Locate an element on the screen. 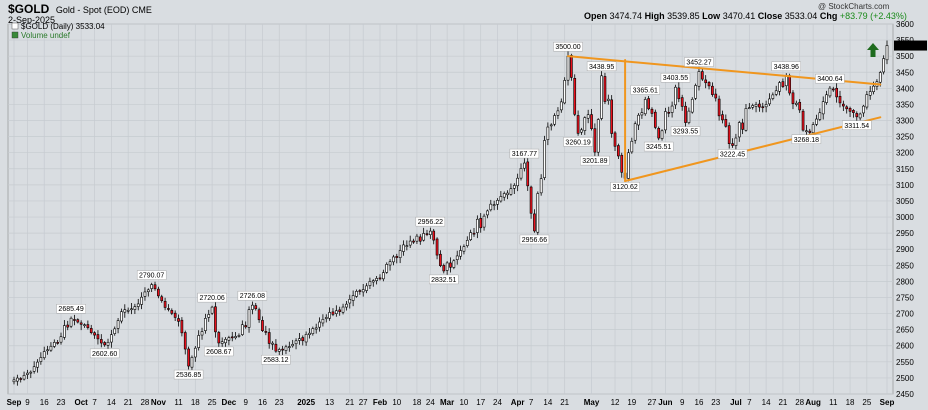  x-tick-label: 16 is located at coordinates (44, 402).